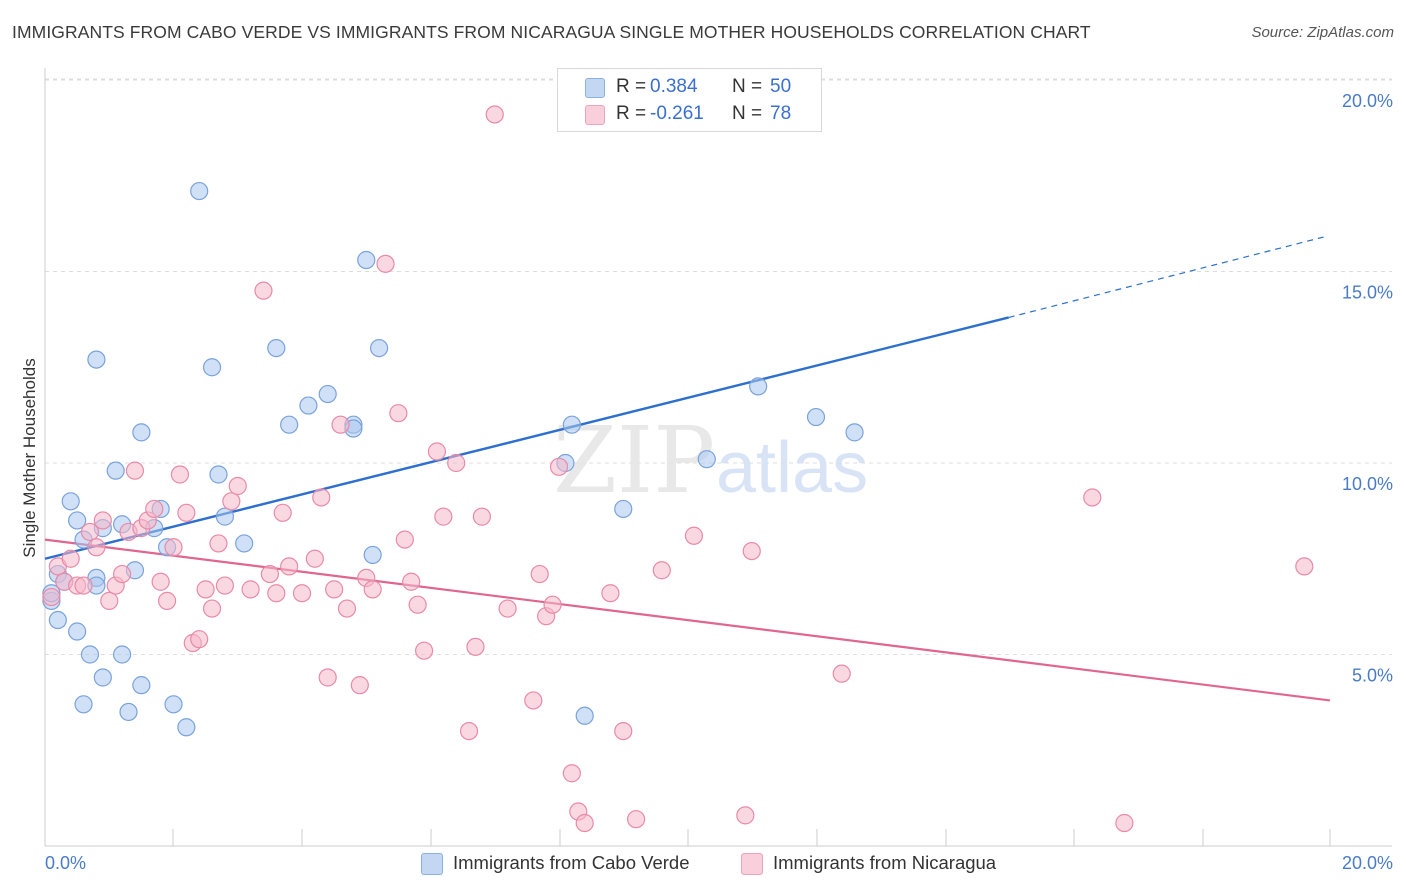  I want to click on trend-line-cabo-verde-extension, so click(1166, 277).